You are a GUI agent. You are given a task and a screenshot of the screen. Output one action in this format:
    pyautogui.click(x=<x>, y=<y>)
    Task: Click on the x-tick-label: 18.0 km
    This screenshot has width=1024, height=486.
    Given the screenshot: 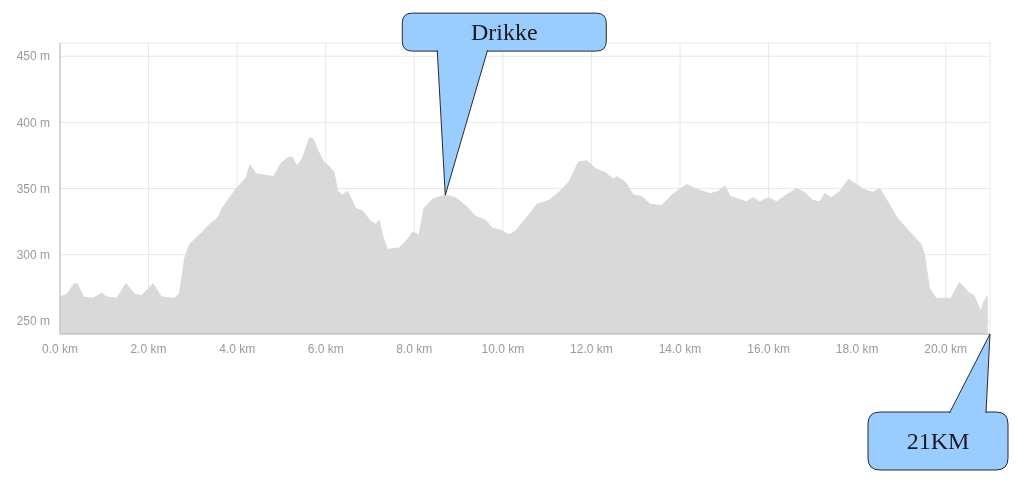 What is the action you would take?
    pyautogui.click(x=857, y=348)
    